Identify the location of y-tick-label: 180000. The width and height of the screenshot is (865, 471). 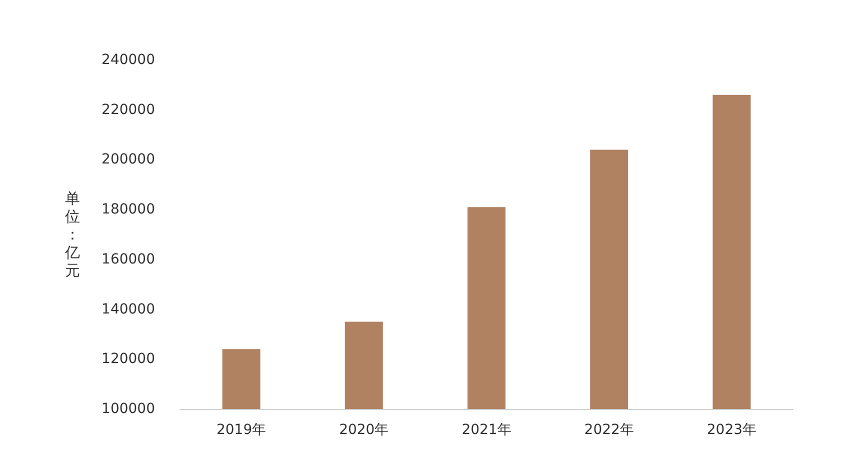
(128, 210).